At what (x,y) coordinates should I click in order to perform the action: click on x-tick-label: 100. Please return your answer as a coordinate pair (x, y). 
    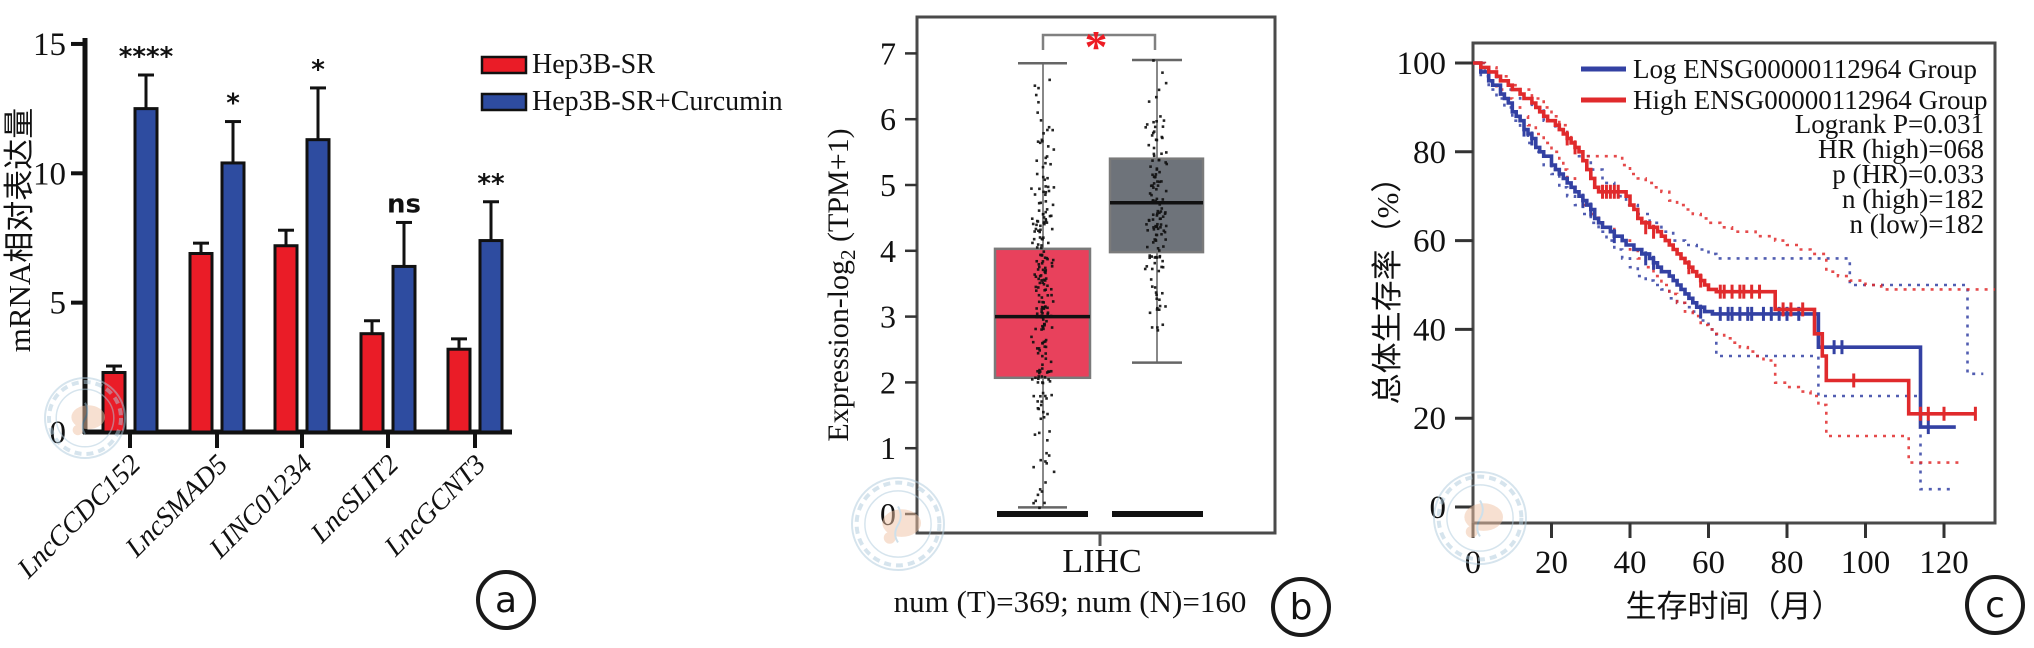
    Looking at the image, I should click on (1866, 563).